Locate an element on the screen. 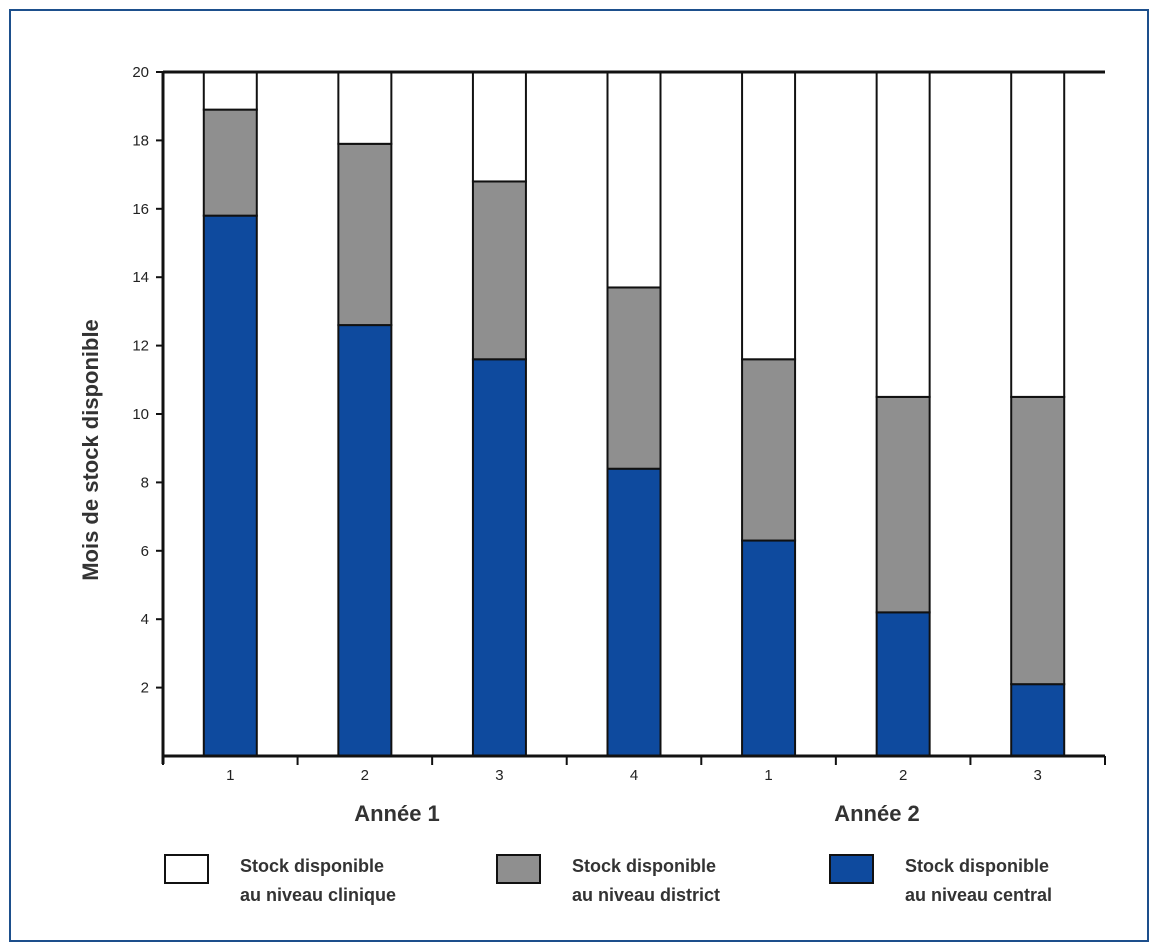  y-tick-label: 10 is located at coordinates (140, 414).